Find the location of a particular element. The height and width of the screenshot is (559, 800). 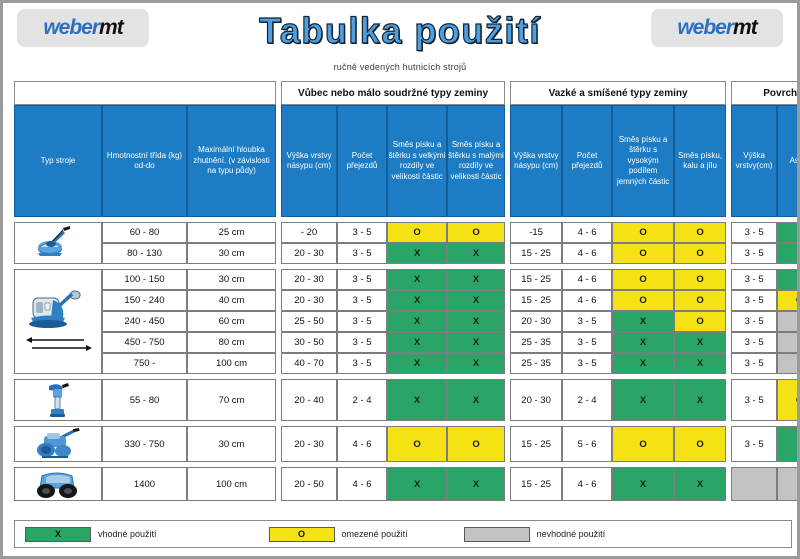

column-header-1: Hmotnostní třída (kg) od-do is located at coordinates (144, 161).